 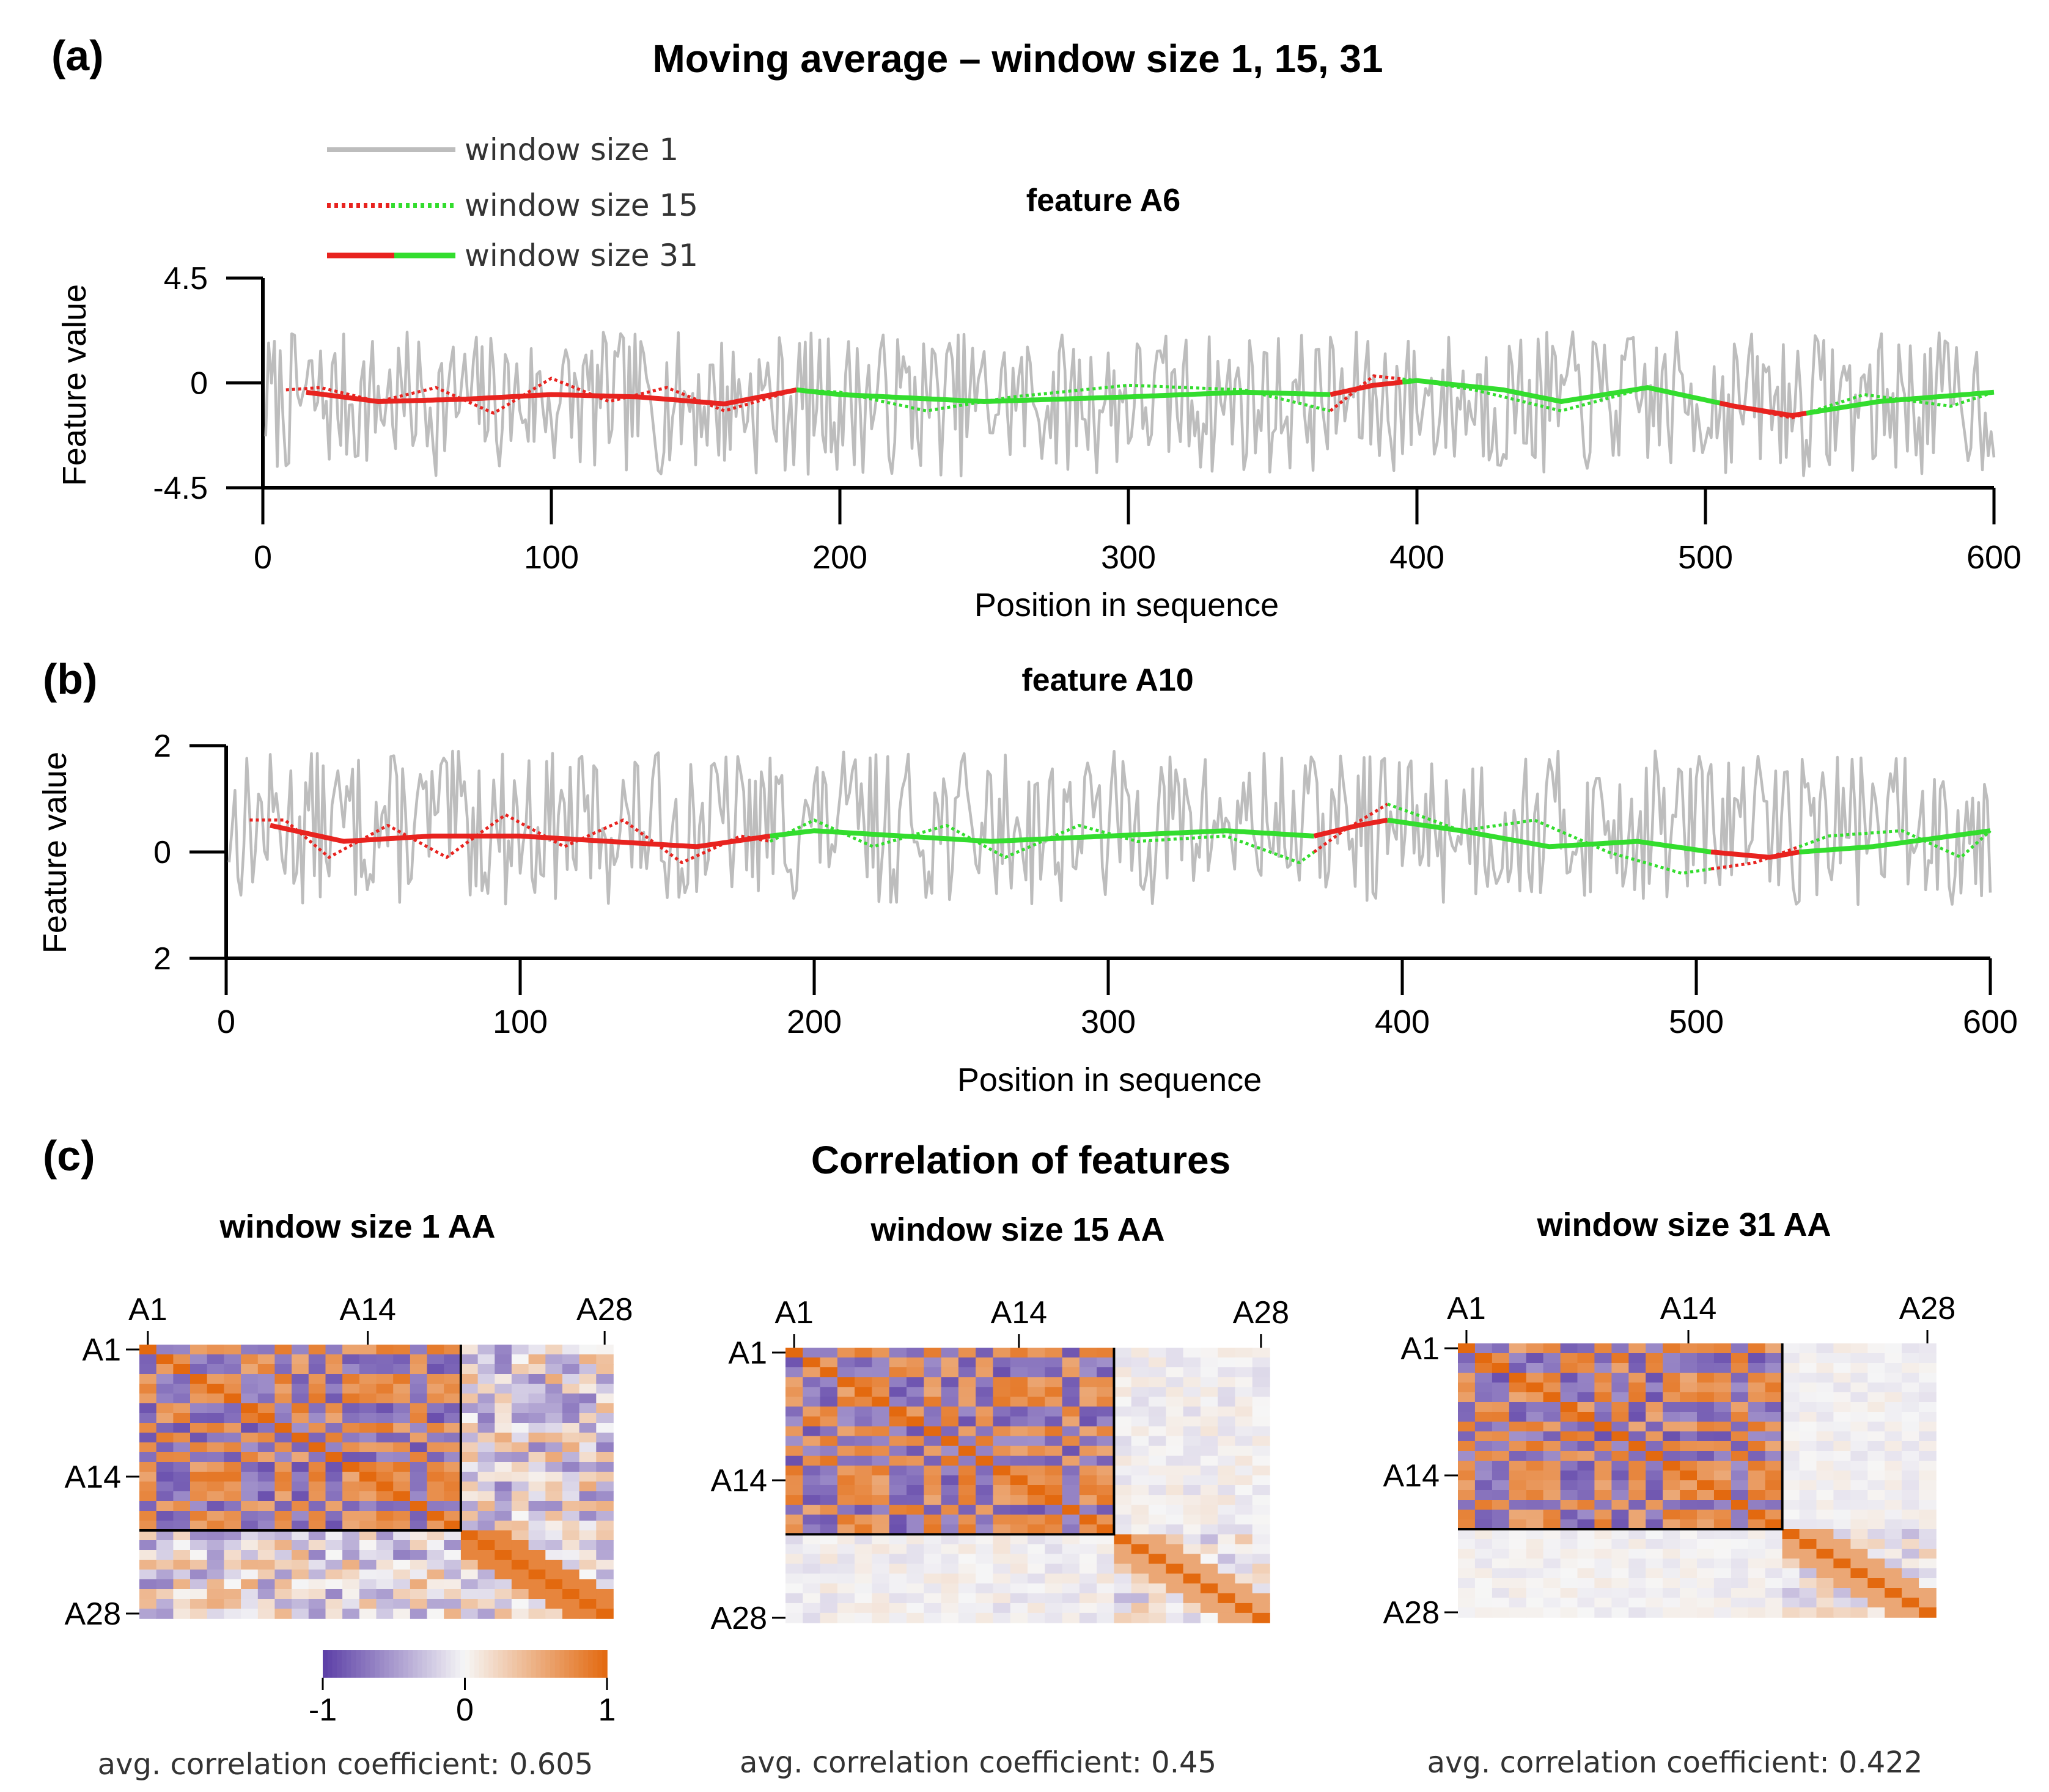 I want to click on y-tick-label: A28, so click(x=93, y=1614).